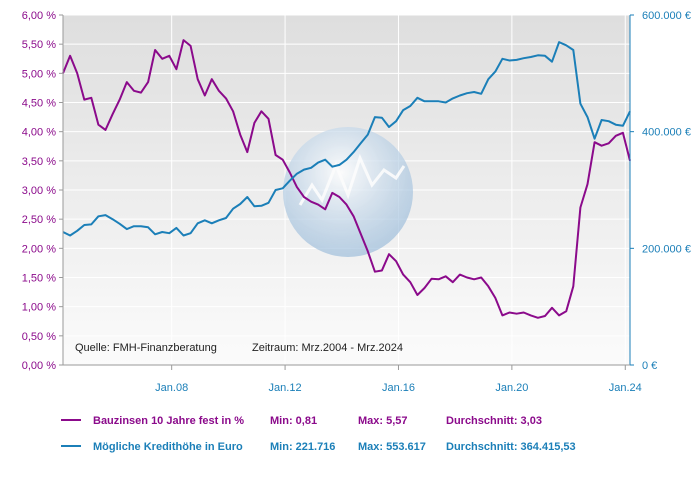 The image size is (700, 500). I want to click on y-right-tick-label: 0 €, so click(649, 366).